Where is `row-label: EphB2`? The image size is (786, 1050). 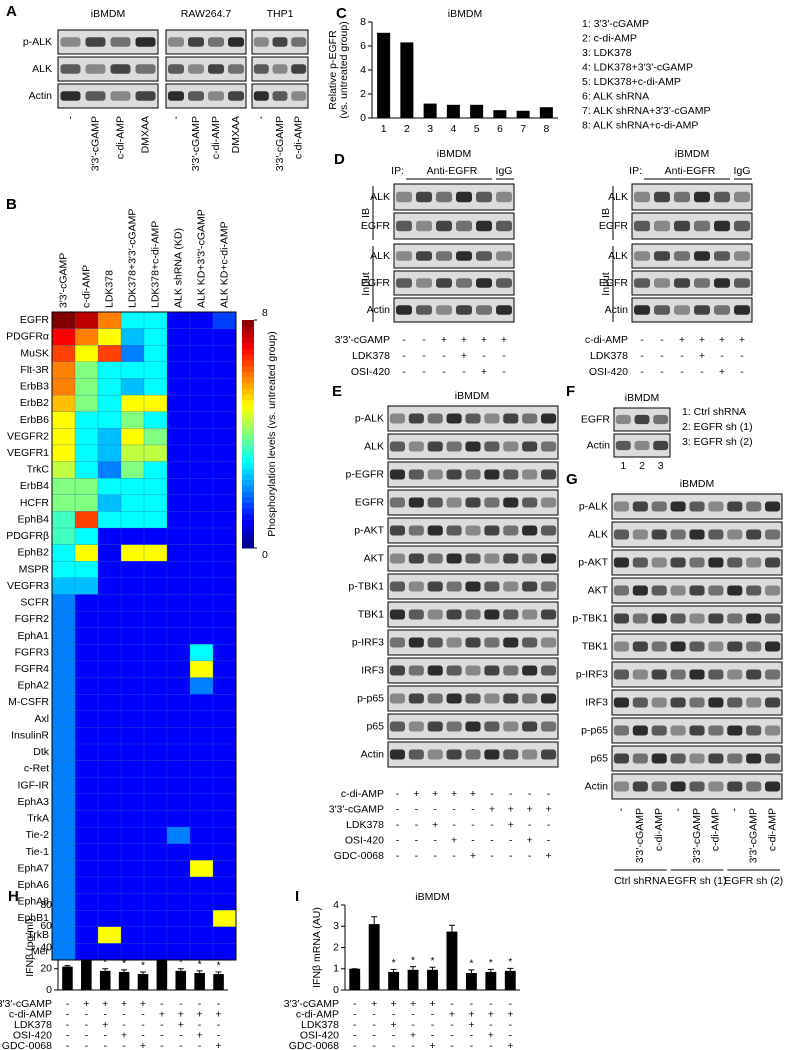
row-label: EphB2 is located at coordinates (33, 553).